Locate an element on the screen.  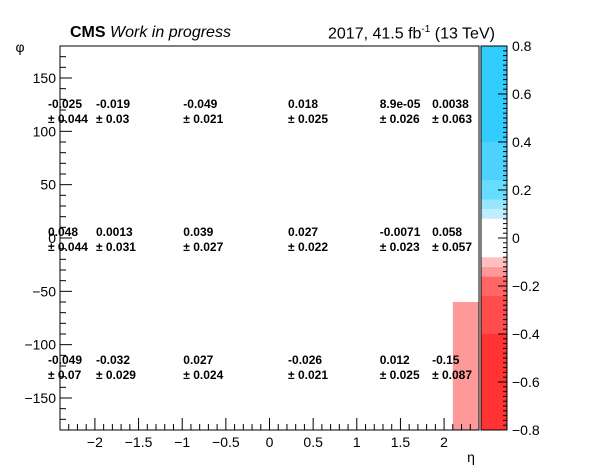
y-axis-title: φ is located at coordinates (19, 47).